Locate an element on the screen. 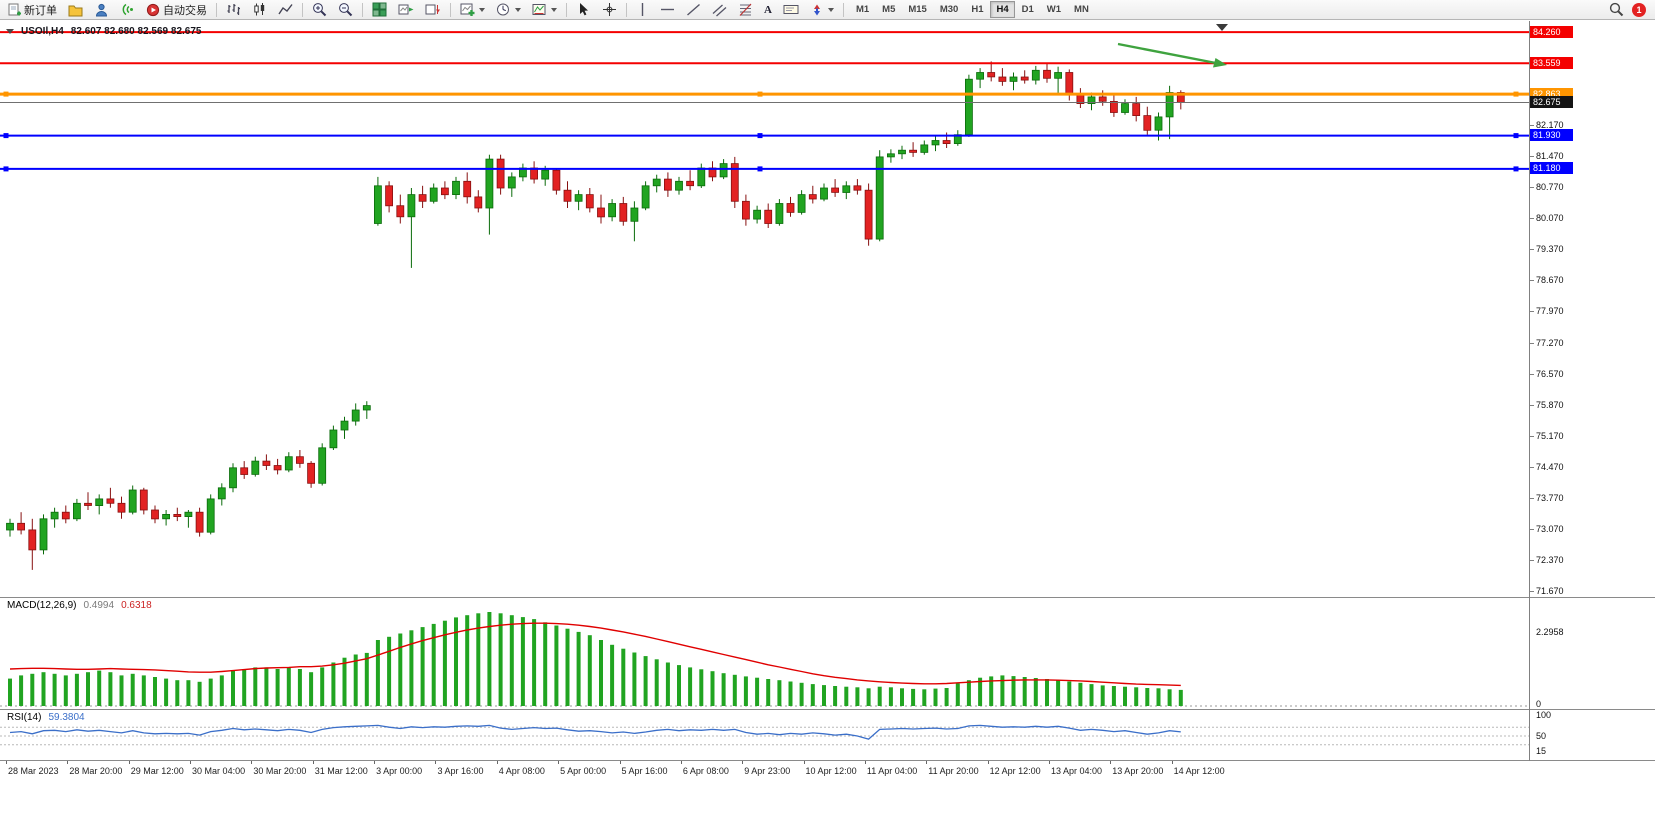  trend-arrow is located at coordinates (1172, 55).